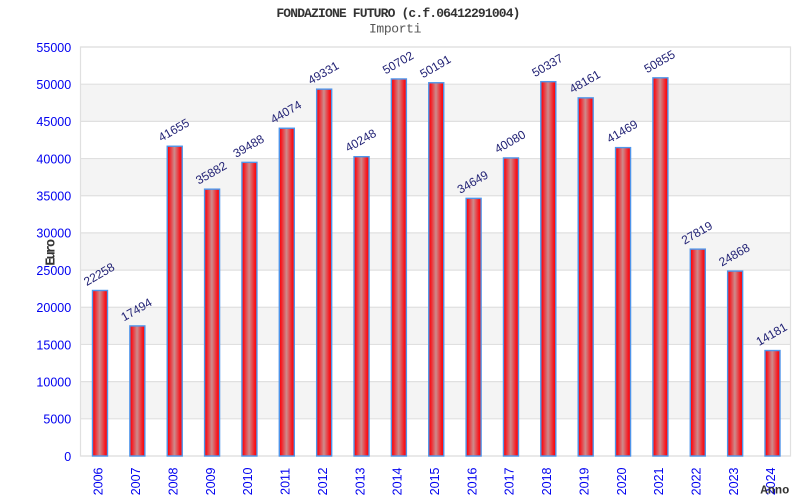 The height and width of the screenshot is (500, 800). I want to click on svg-text: 25000, so click(53, 271).